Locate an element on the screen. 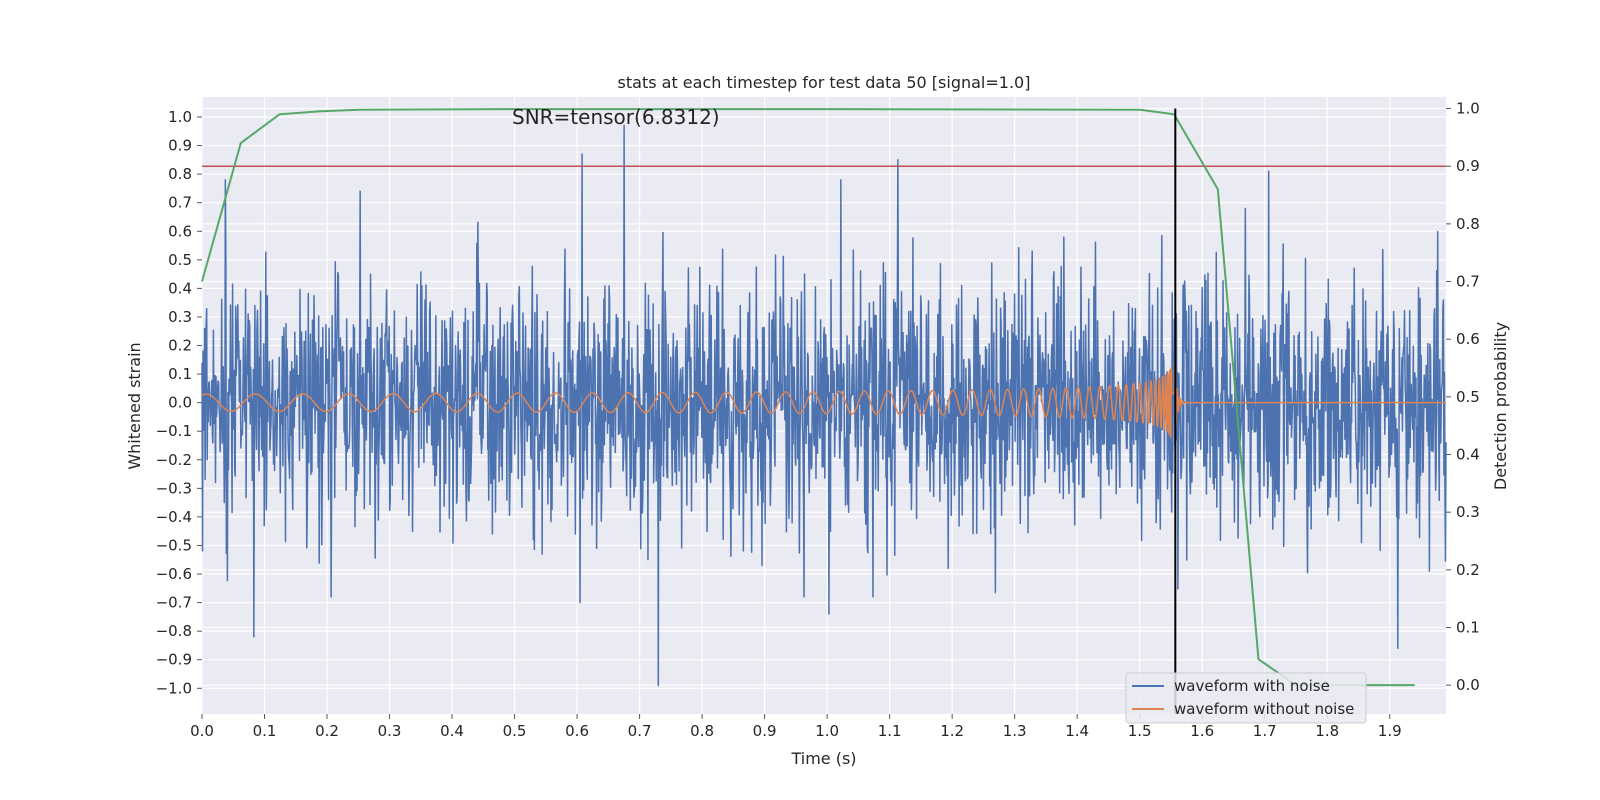 This screenshot has height=800, width=1600. y-tick-label: −0.1 is located at coordinates (174, 431).